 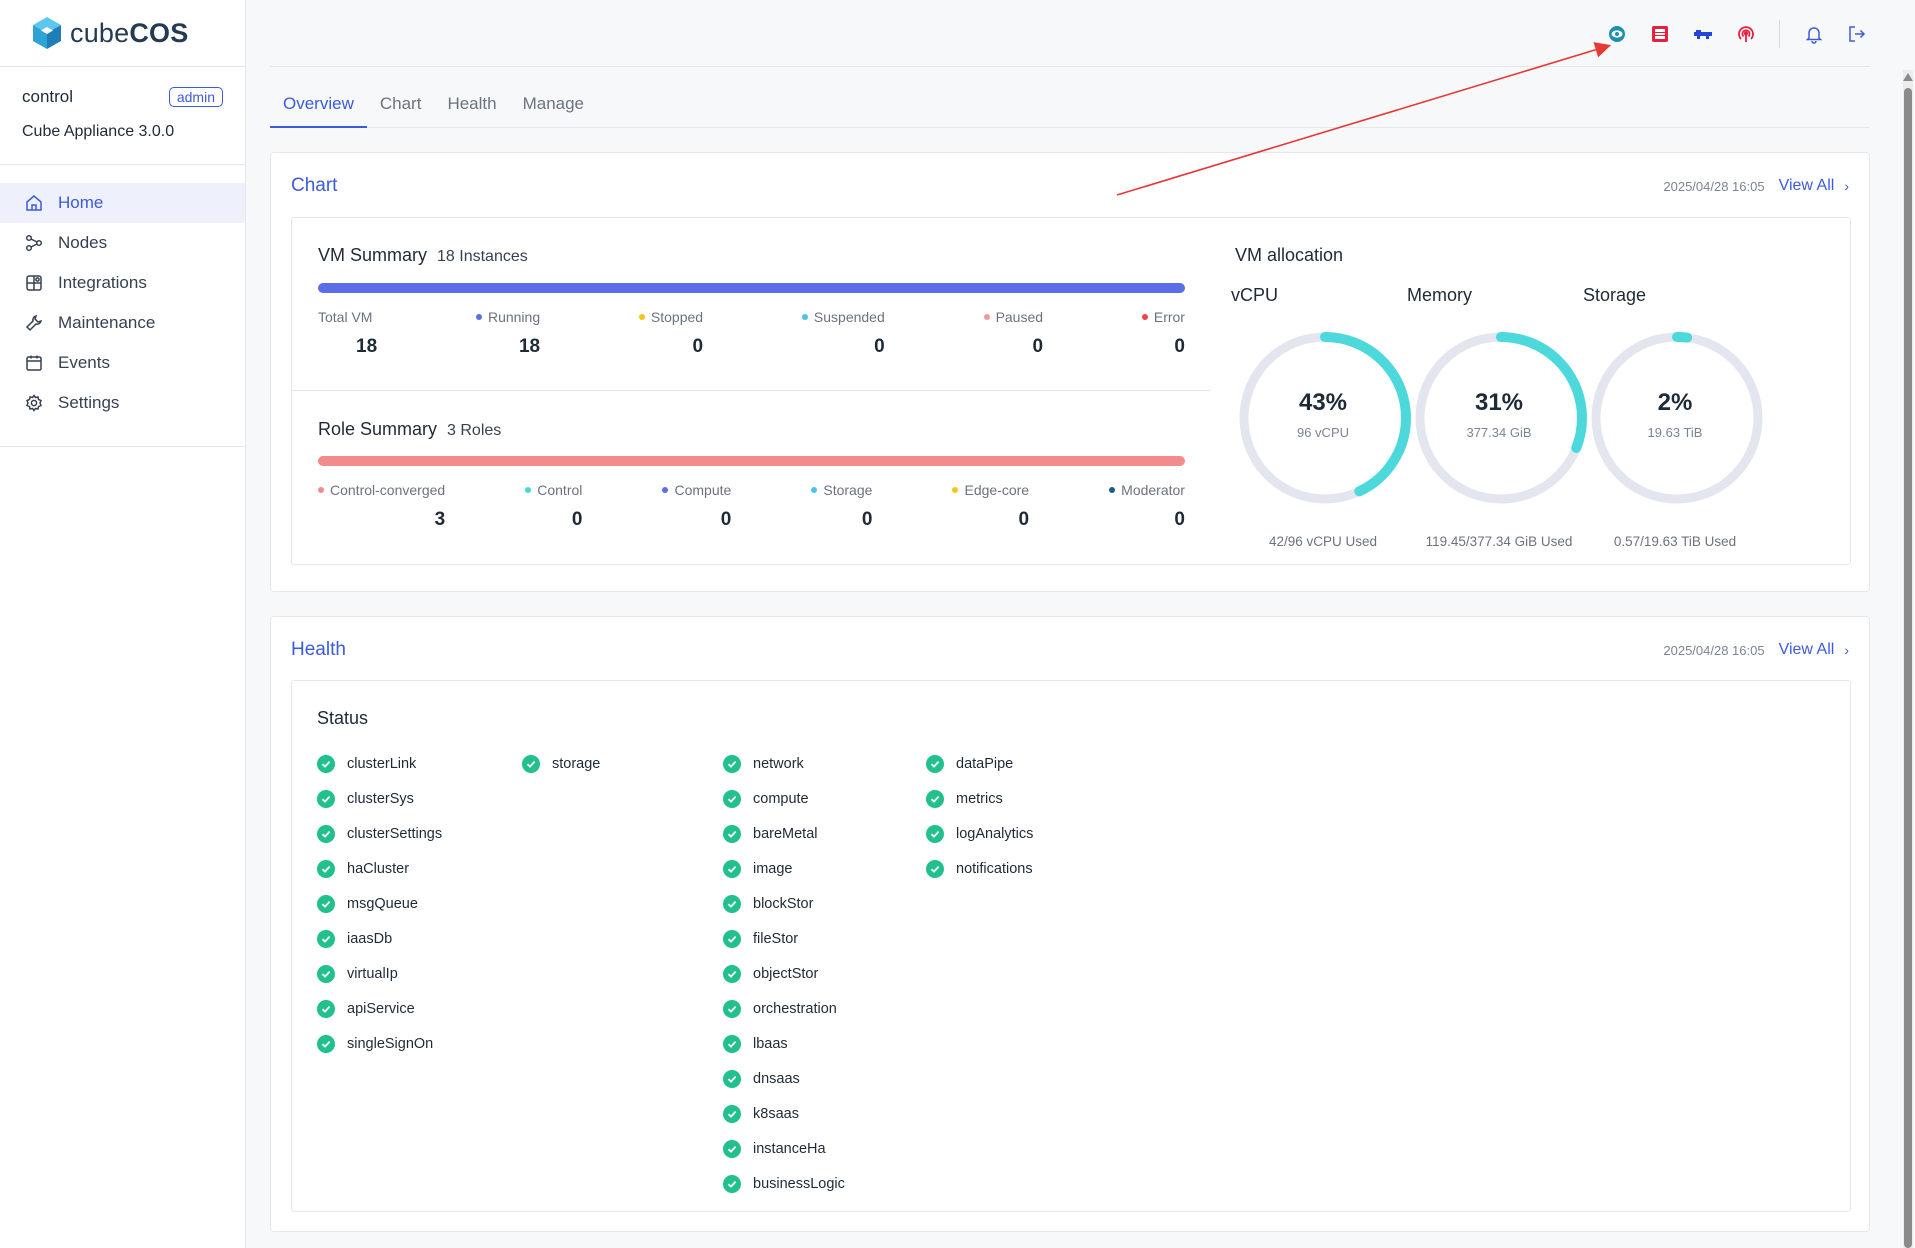 What do you see at coordinates (1813, 649) in the screenshot?
I see `health-view-all-link: View All ›` at bounding box center [1813, 649].